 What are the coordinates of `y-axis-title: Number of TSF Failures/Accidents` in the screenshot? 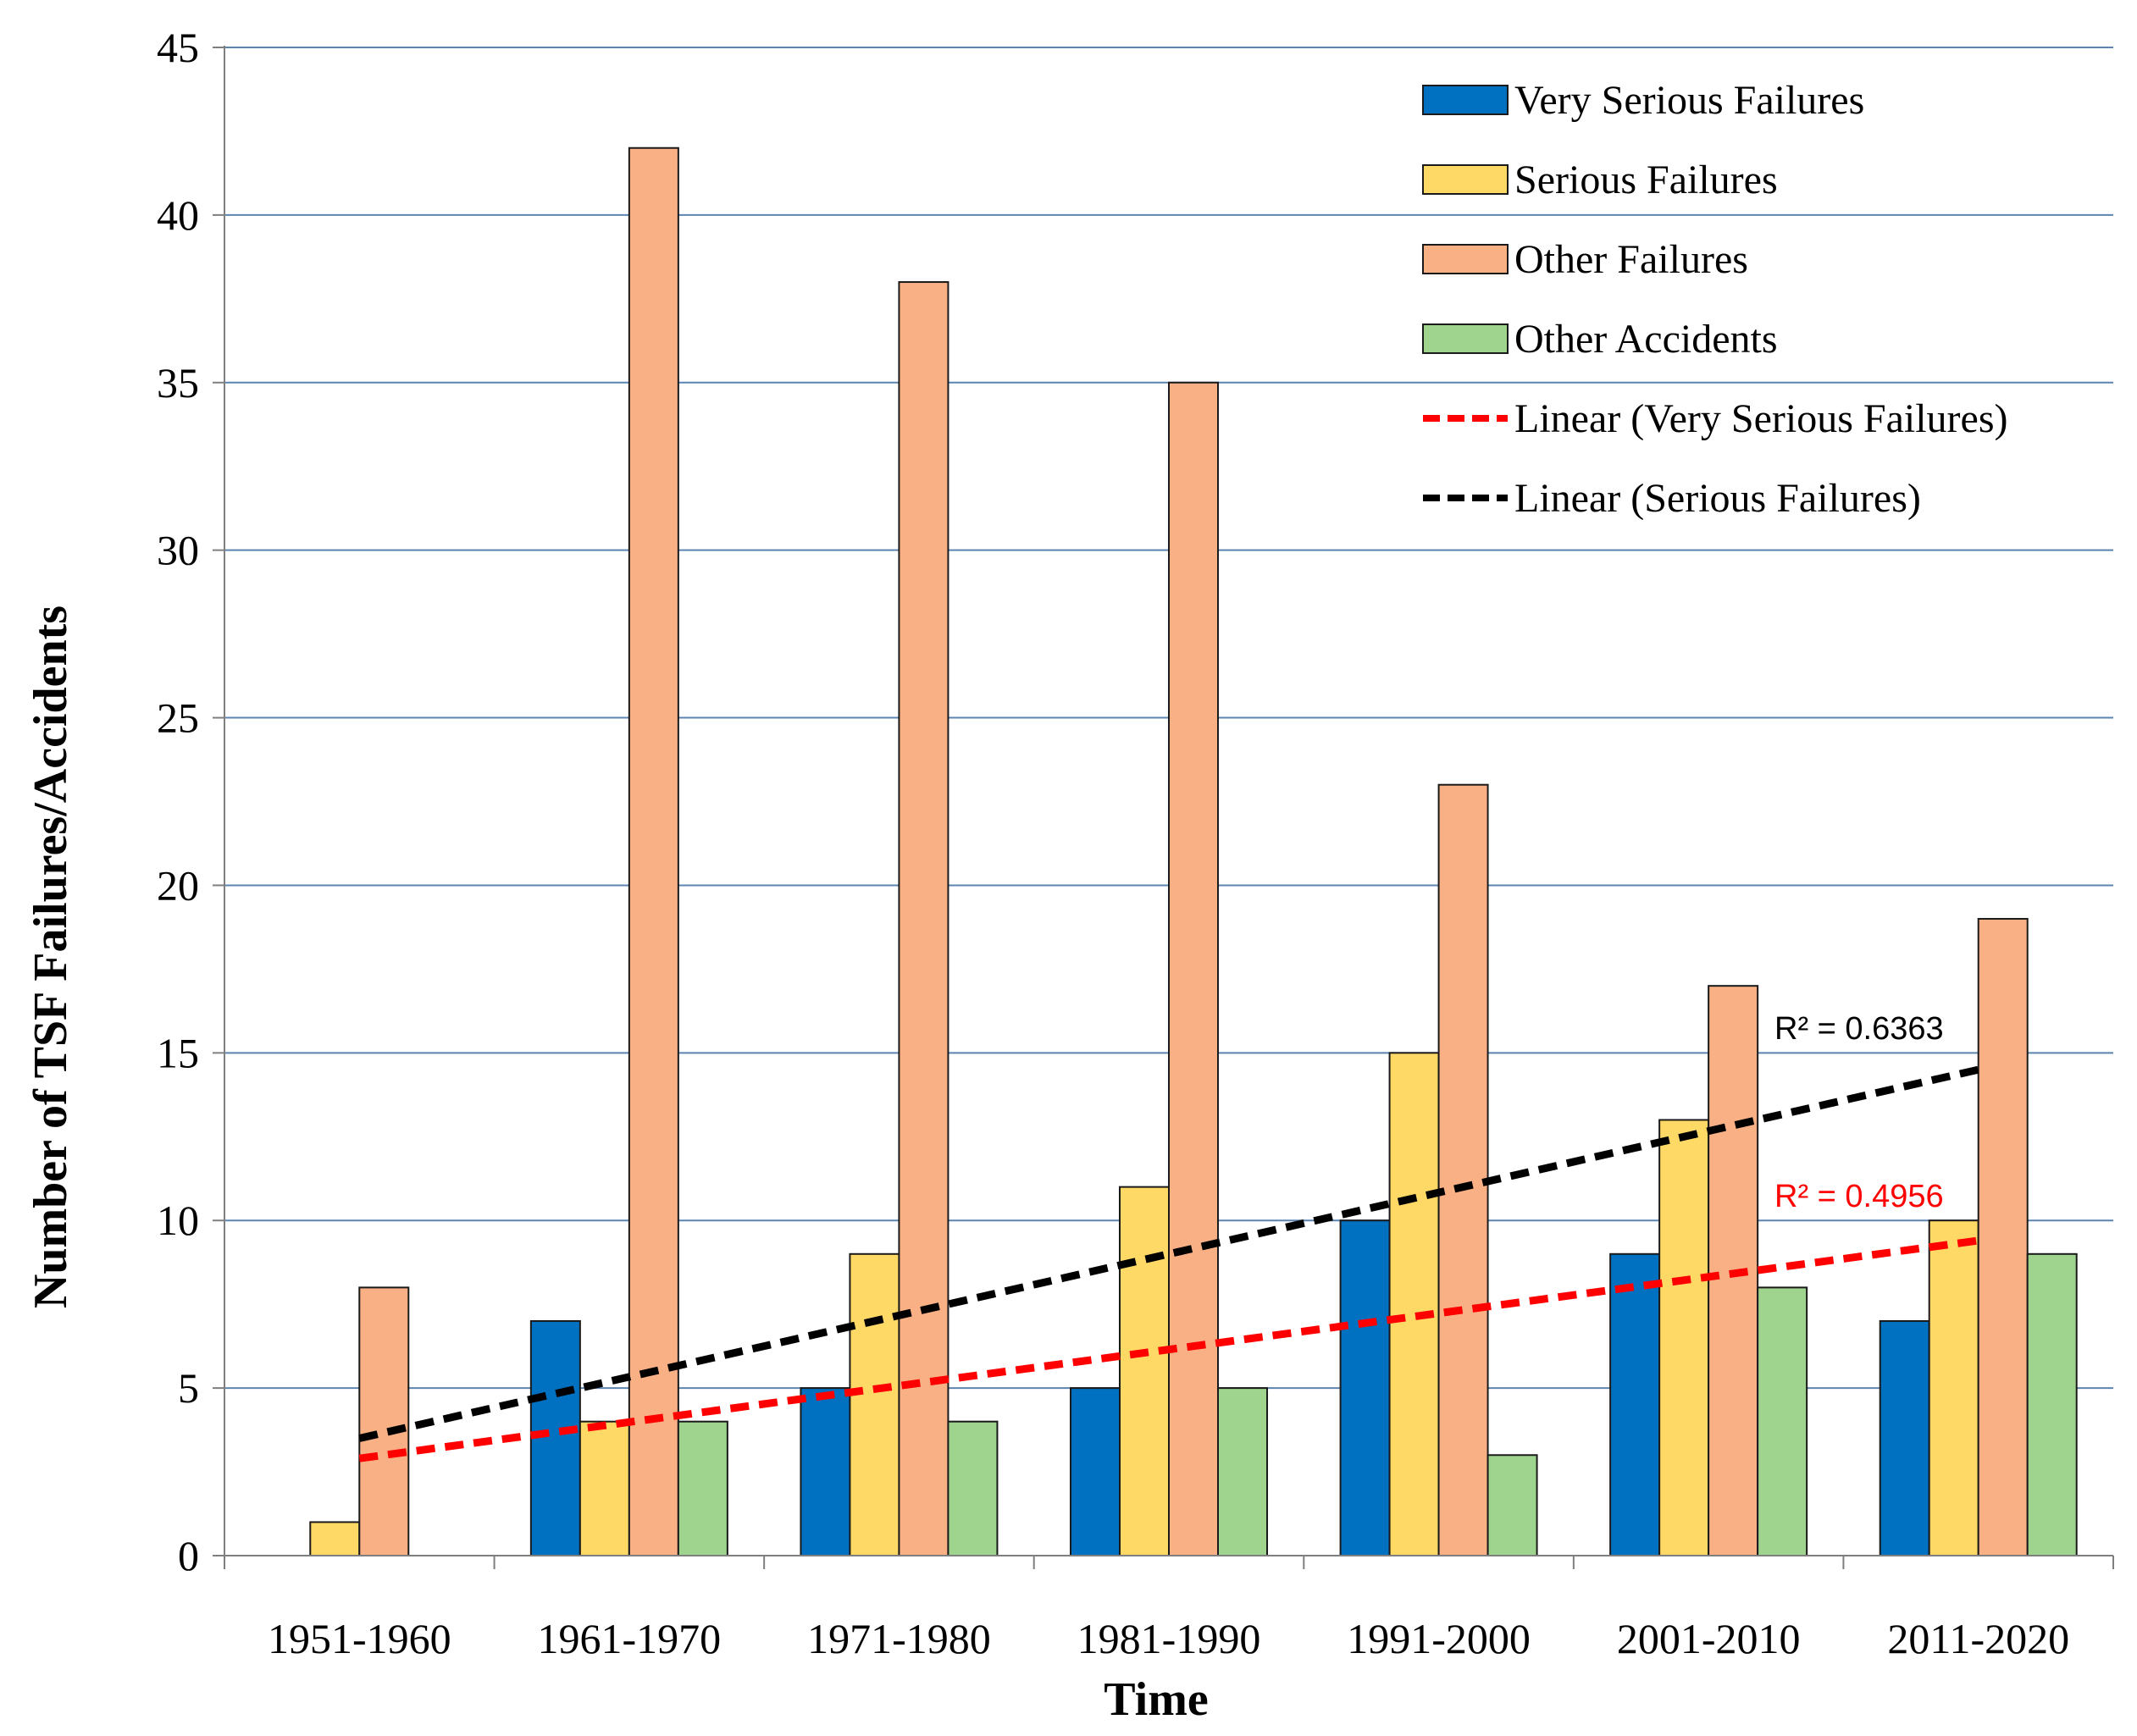 It's located at (51, 956).